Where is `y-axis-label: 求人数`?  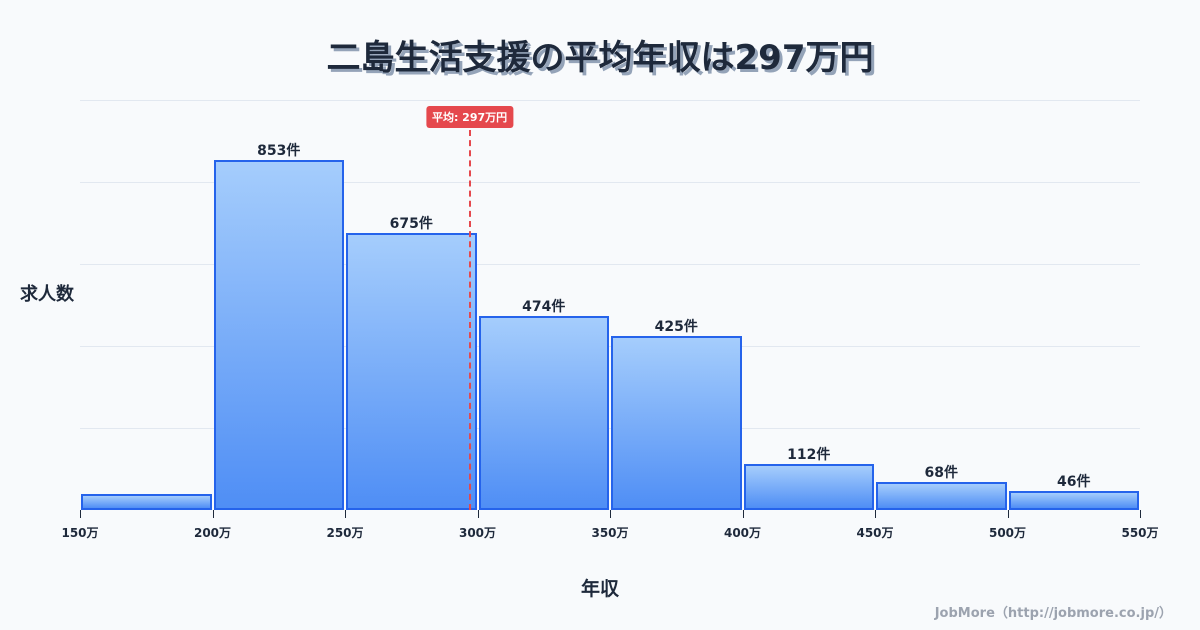
y-axis-label: 求人数 is located at coordinates (47, 294).